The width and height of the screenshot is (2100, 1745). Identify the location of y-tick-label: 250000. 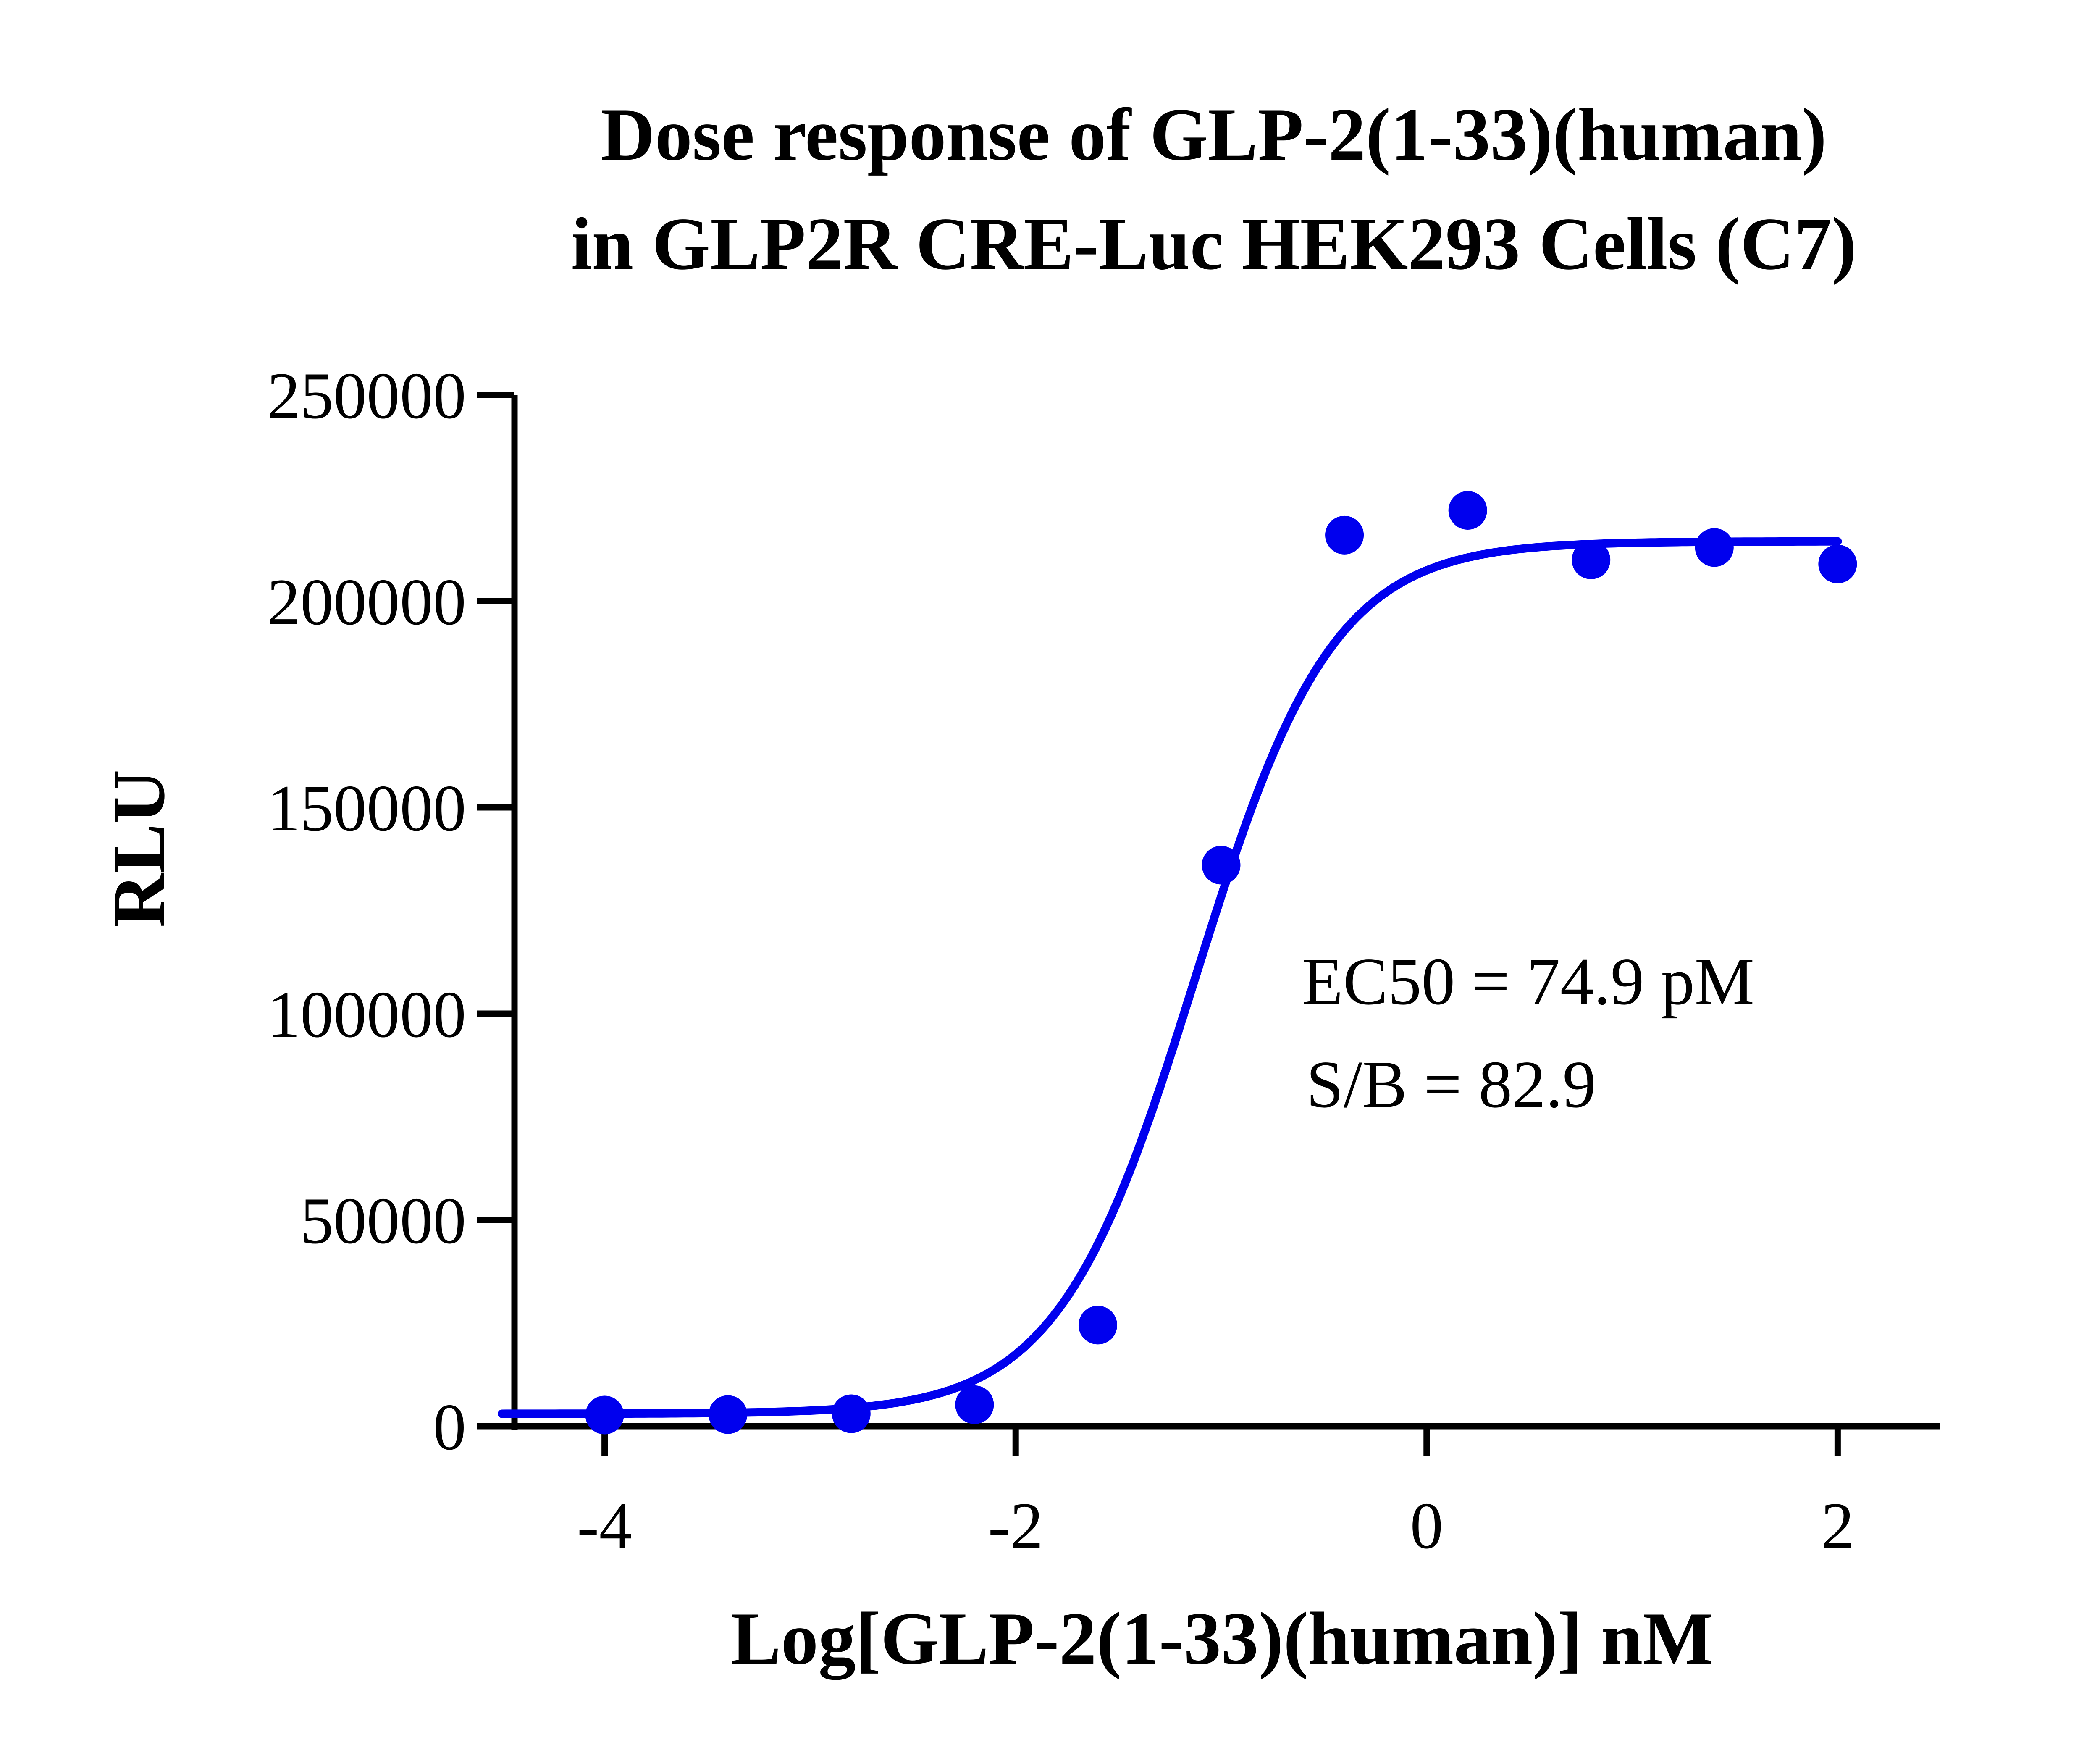
(366, 396).